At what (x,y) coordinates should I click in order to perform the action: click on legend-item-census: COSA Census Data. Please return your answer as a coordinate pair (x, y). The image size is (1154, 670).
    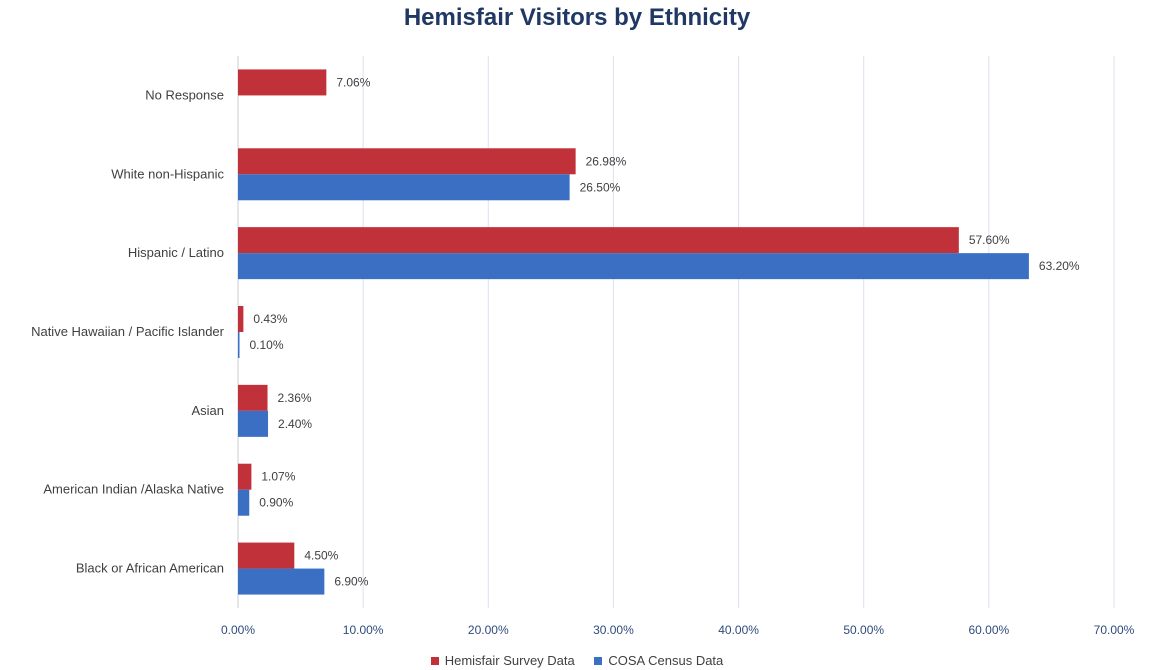
    Looking at the image, I should click on (658, 660).